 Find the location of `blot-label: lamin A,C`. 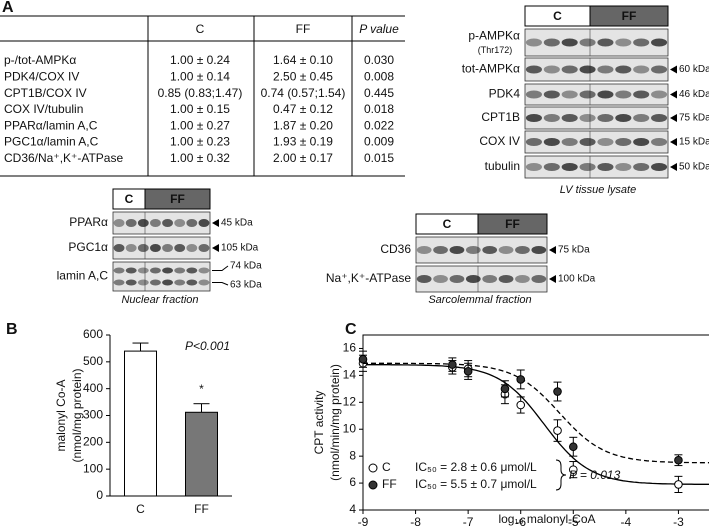

blot-label: lamin A,C is located at coordinates (83, 276).